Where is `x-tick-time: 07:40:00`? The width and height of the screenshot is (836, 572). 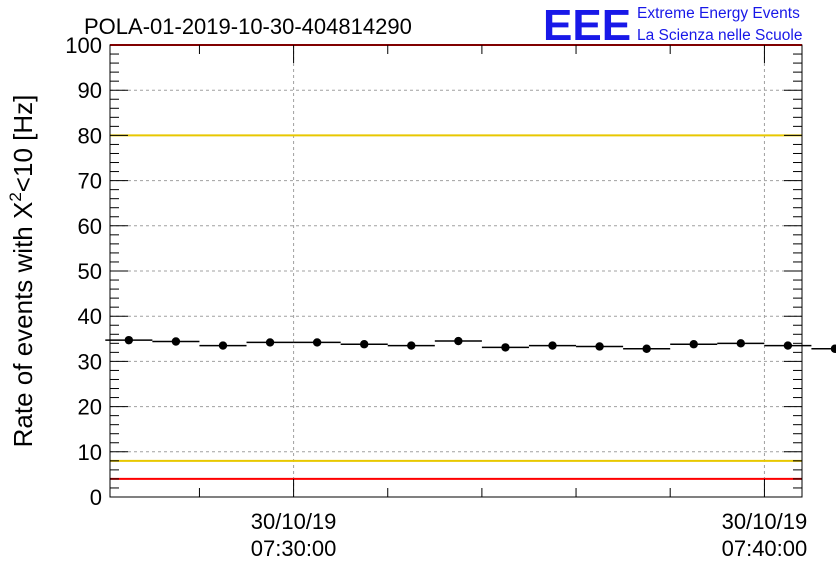
x-tick-time: 07:40:00 is located at coordinates (765, 548).